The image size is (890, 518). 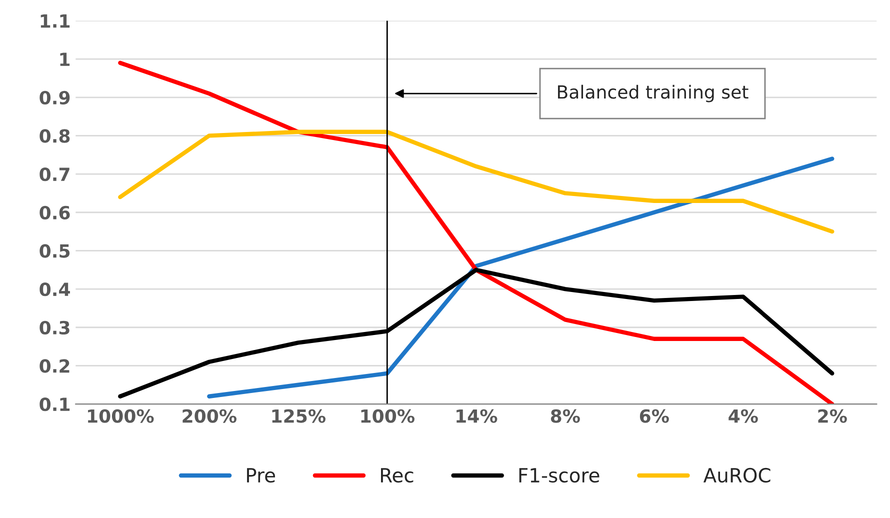 I want to click on y-tick-label: 0.4, so click(x=55, y=289).